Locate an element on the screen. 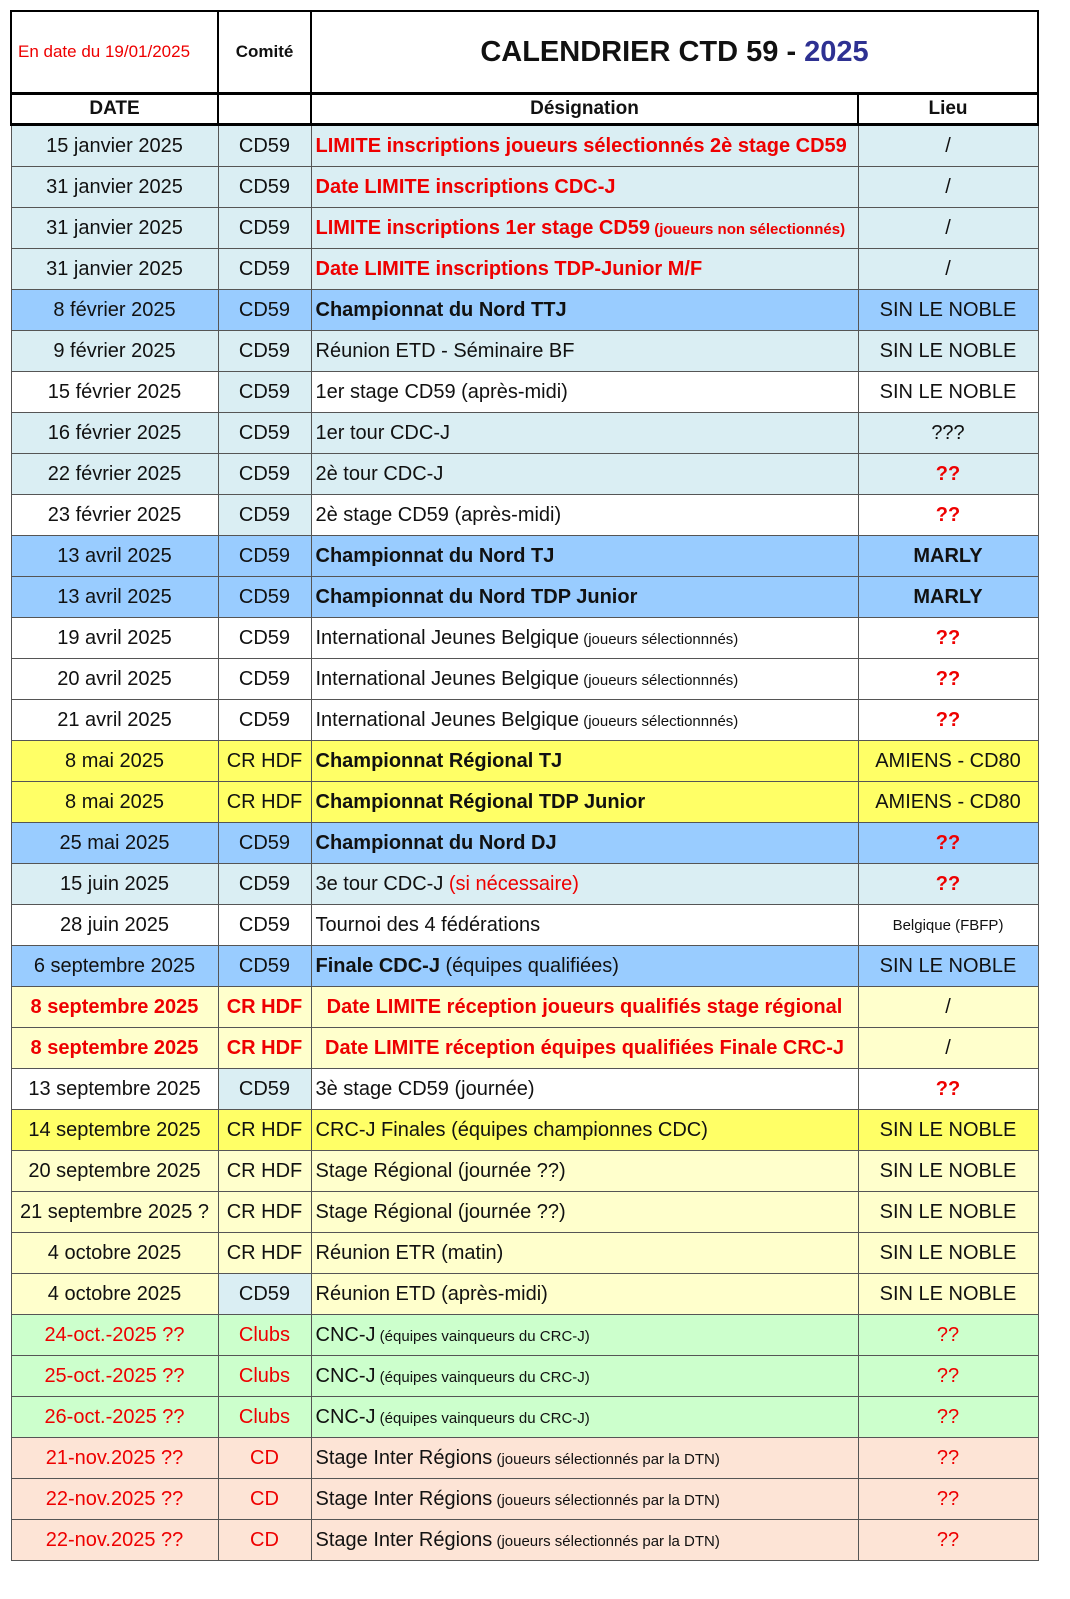 This screenshot has width=1070, height=1599. table-row: 16 février 2025 CD59 1er tour CDC-J??? is located at coordinates (524, 433).